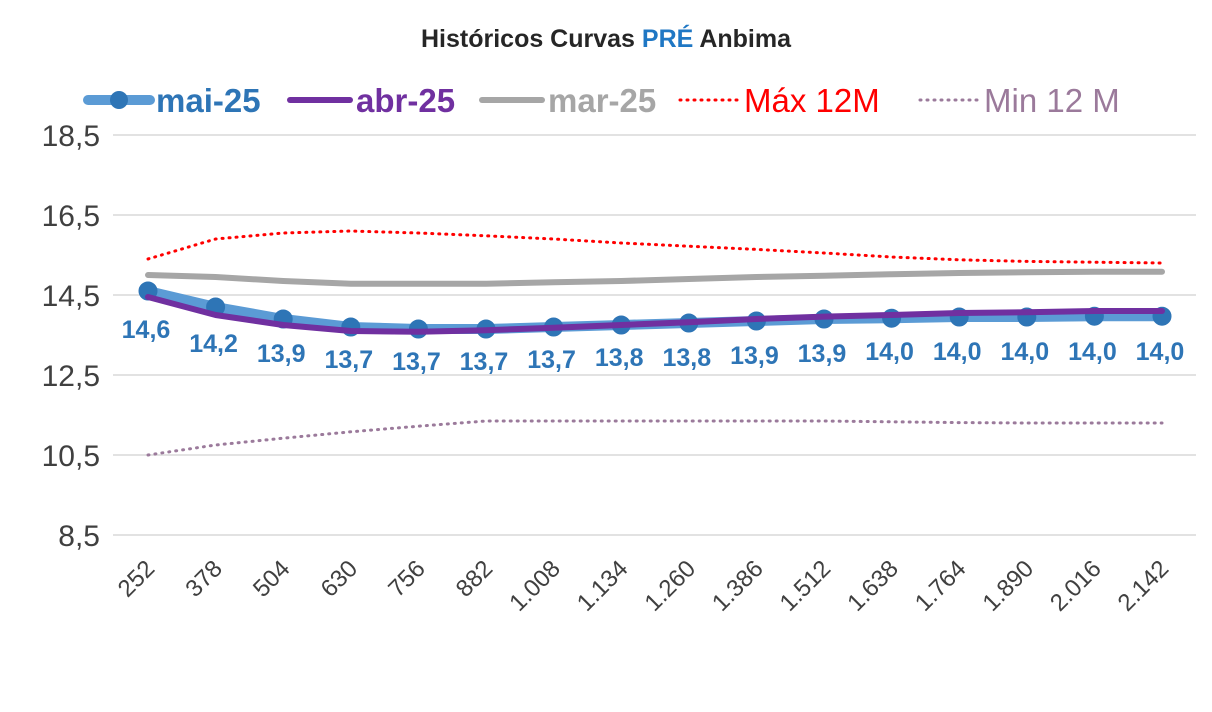 This screenshot has height=712, width=1212. I want to click on x-tick-label: 1.386, so click(738, 586).